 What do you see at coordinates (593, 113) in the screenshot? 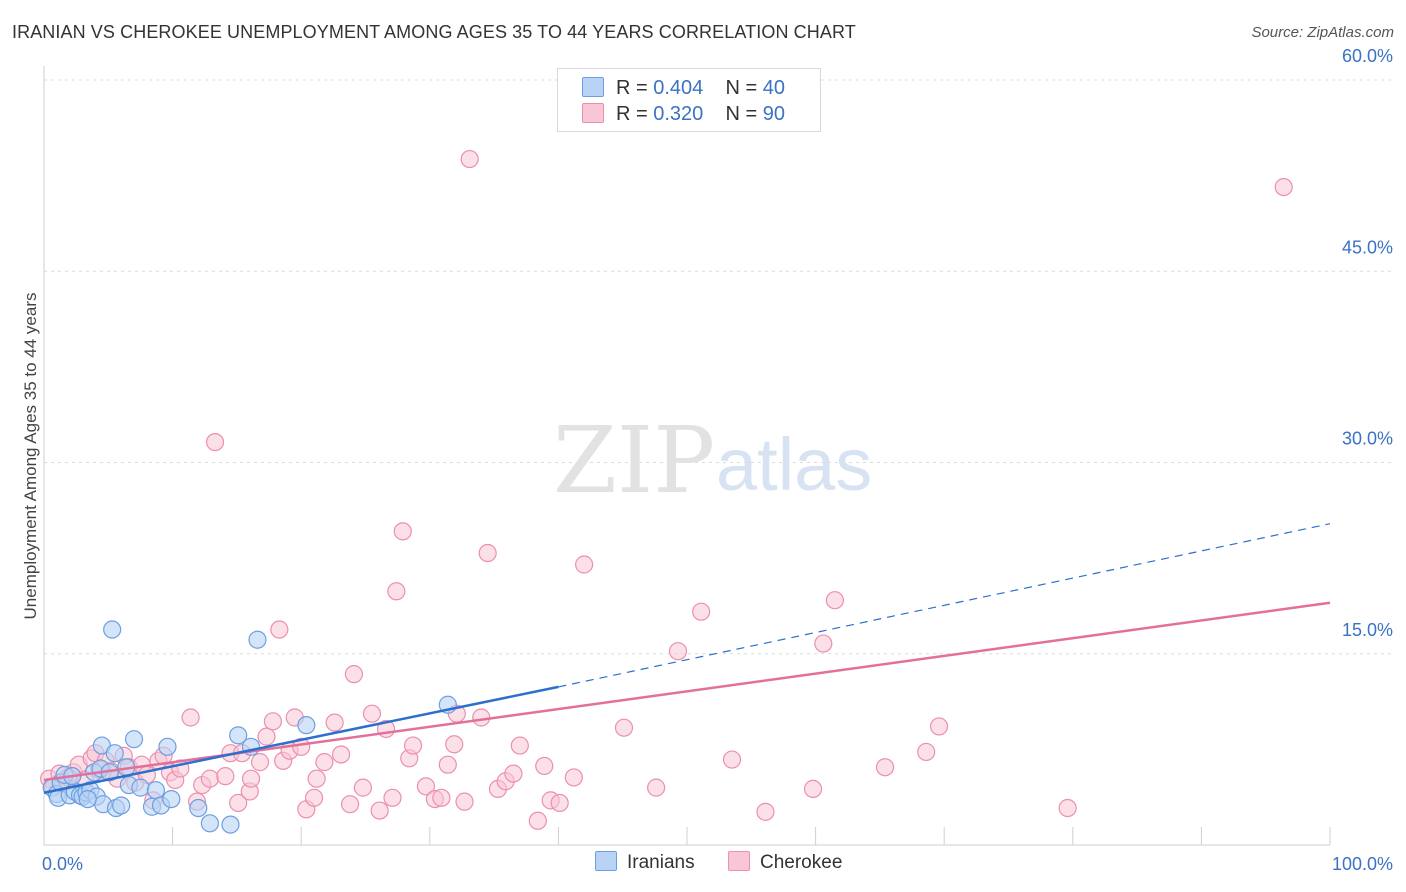
I see `legend-swatch-cherokee` at bounding box center [593, 113].